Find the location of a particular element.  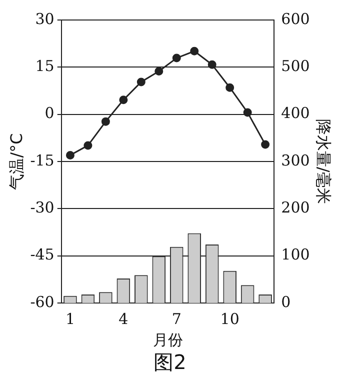

y-tick-label: 30 is located at coordinates (44, 19).